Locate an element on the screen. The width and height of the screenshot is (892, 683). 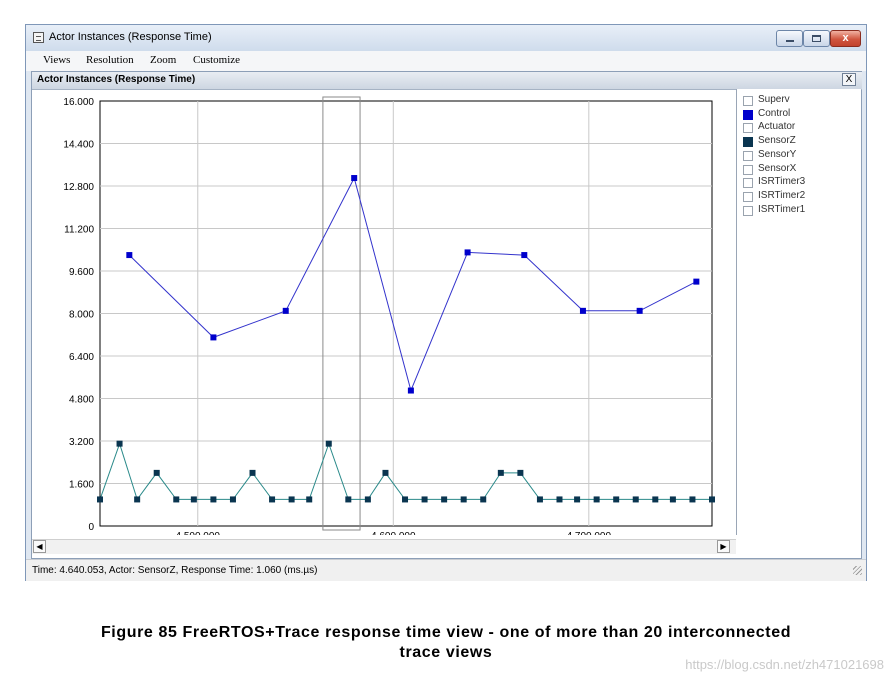
menu-views: Views is located at coordinates (57, 60).